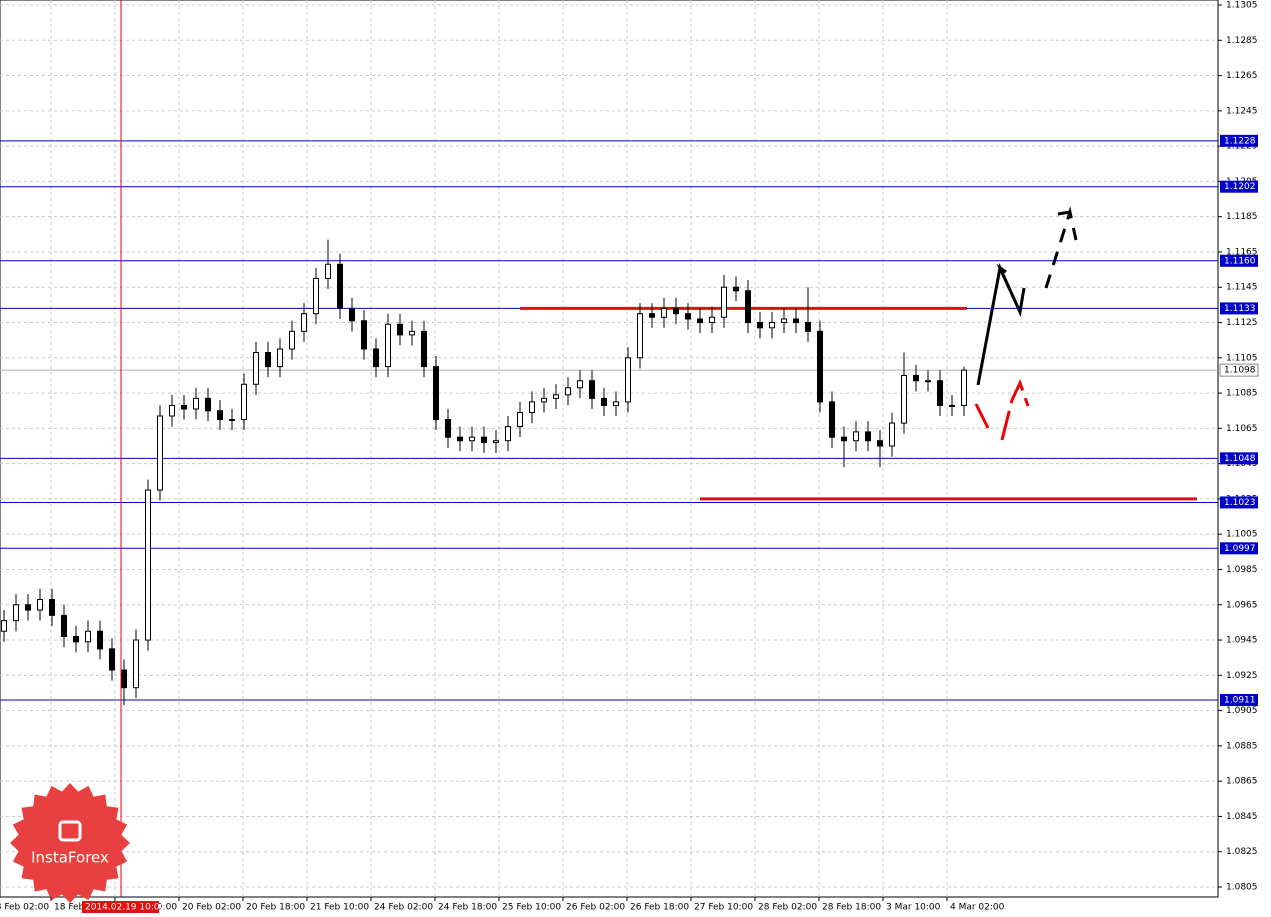 This screenshot has height=917, width=1271. I want to click on y-tick-label: 1.1245, so click(1242, 111).